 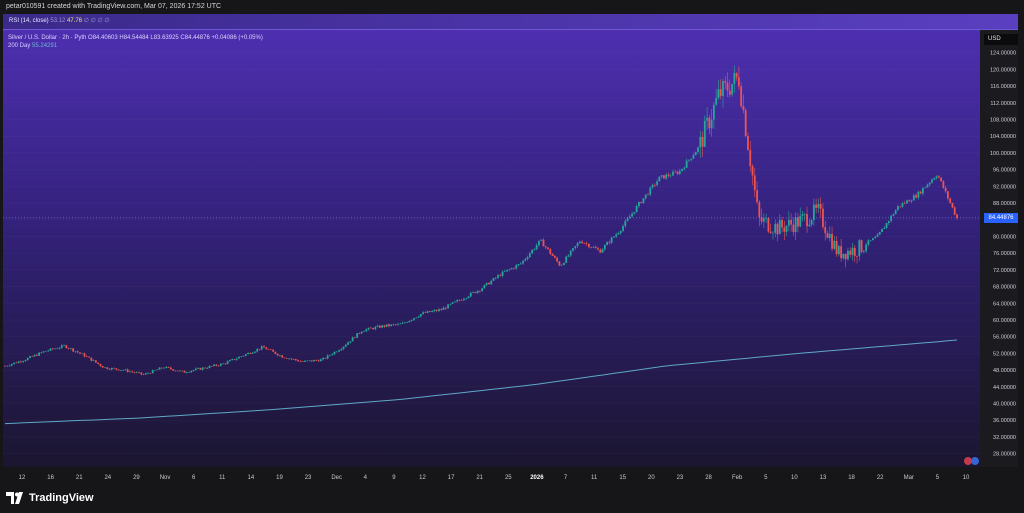 I want to click on x-tick-label: 28, so click(x=708, y=478).